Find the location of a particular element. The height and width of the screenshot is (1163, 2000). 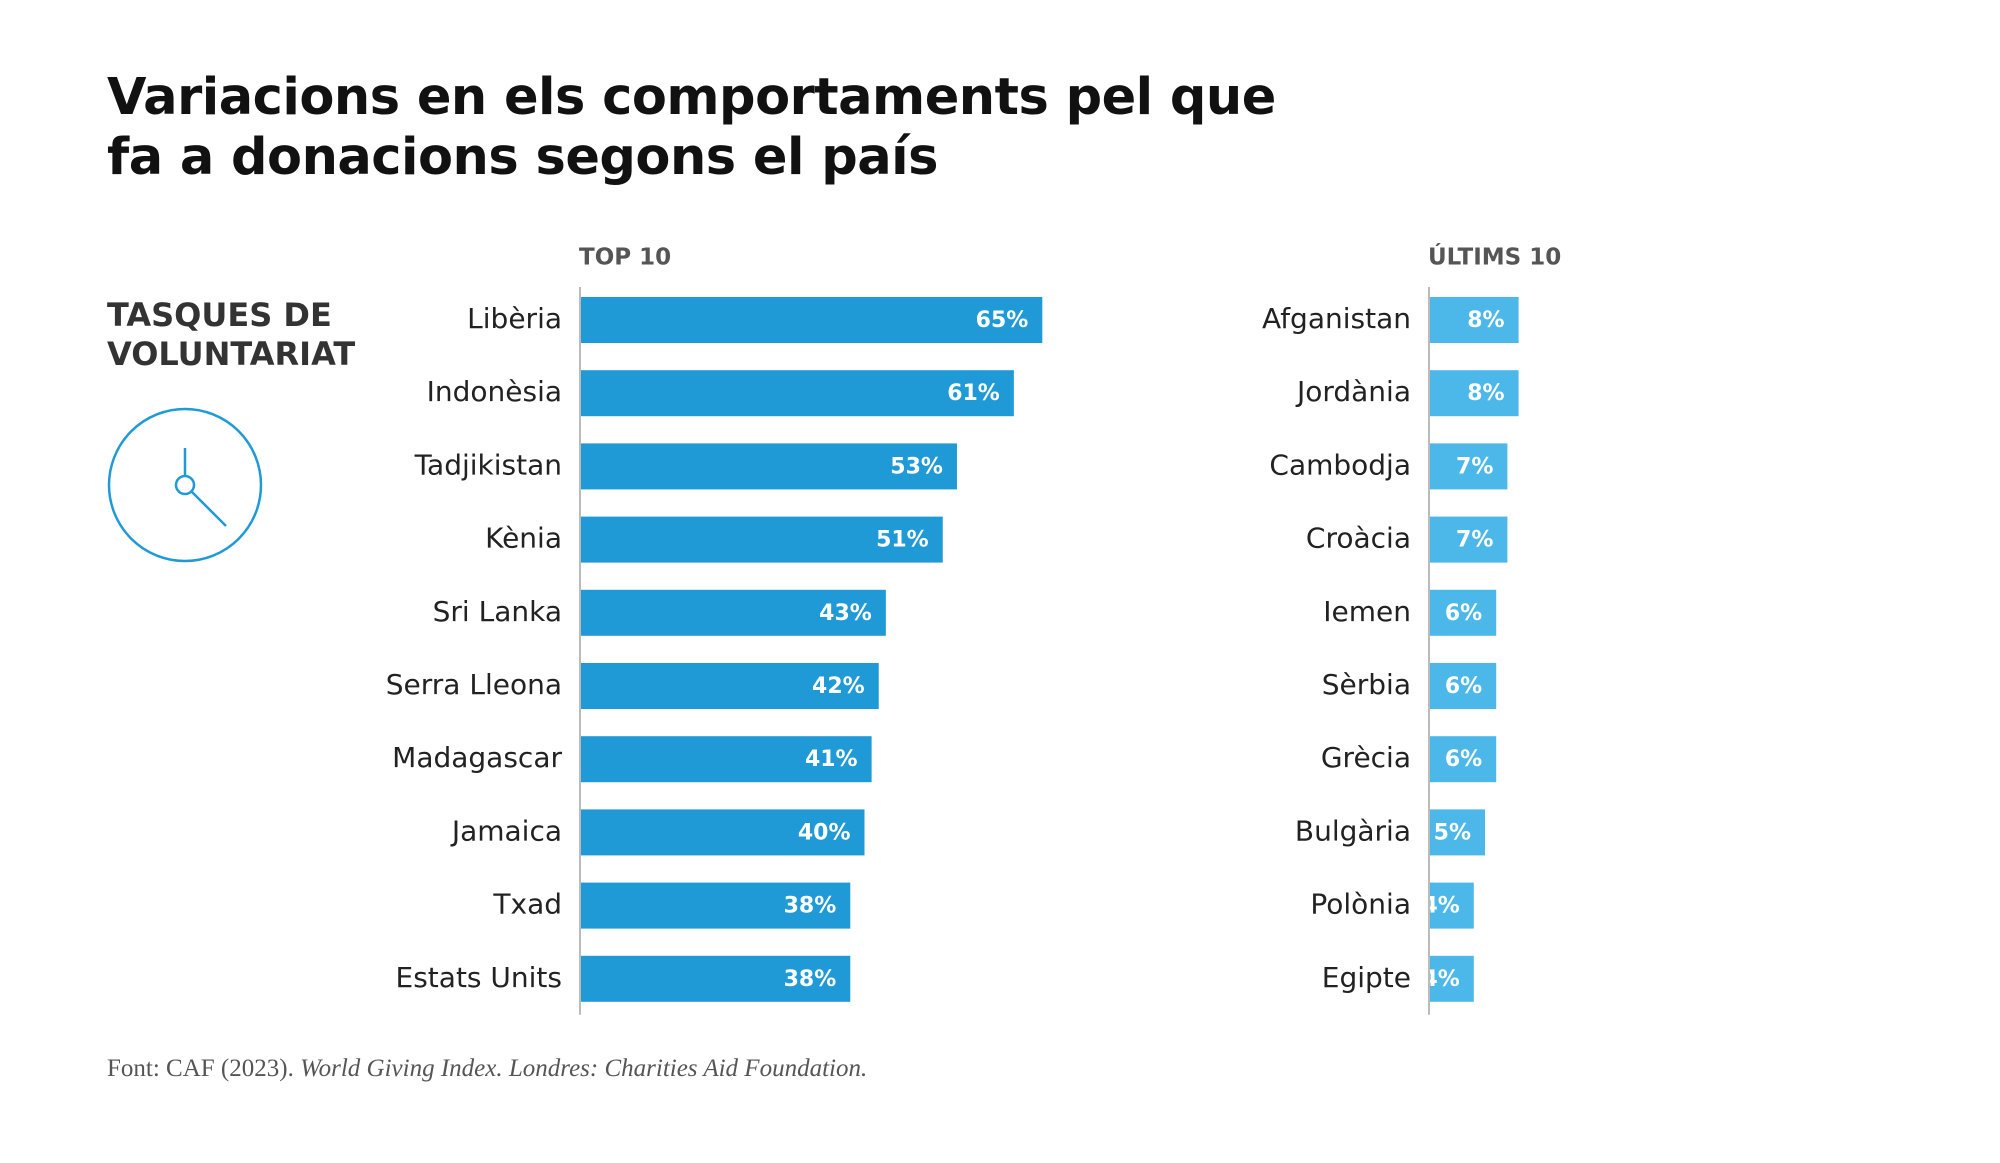

value-label: 51% is located at coordinates (902, 540).